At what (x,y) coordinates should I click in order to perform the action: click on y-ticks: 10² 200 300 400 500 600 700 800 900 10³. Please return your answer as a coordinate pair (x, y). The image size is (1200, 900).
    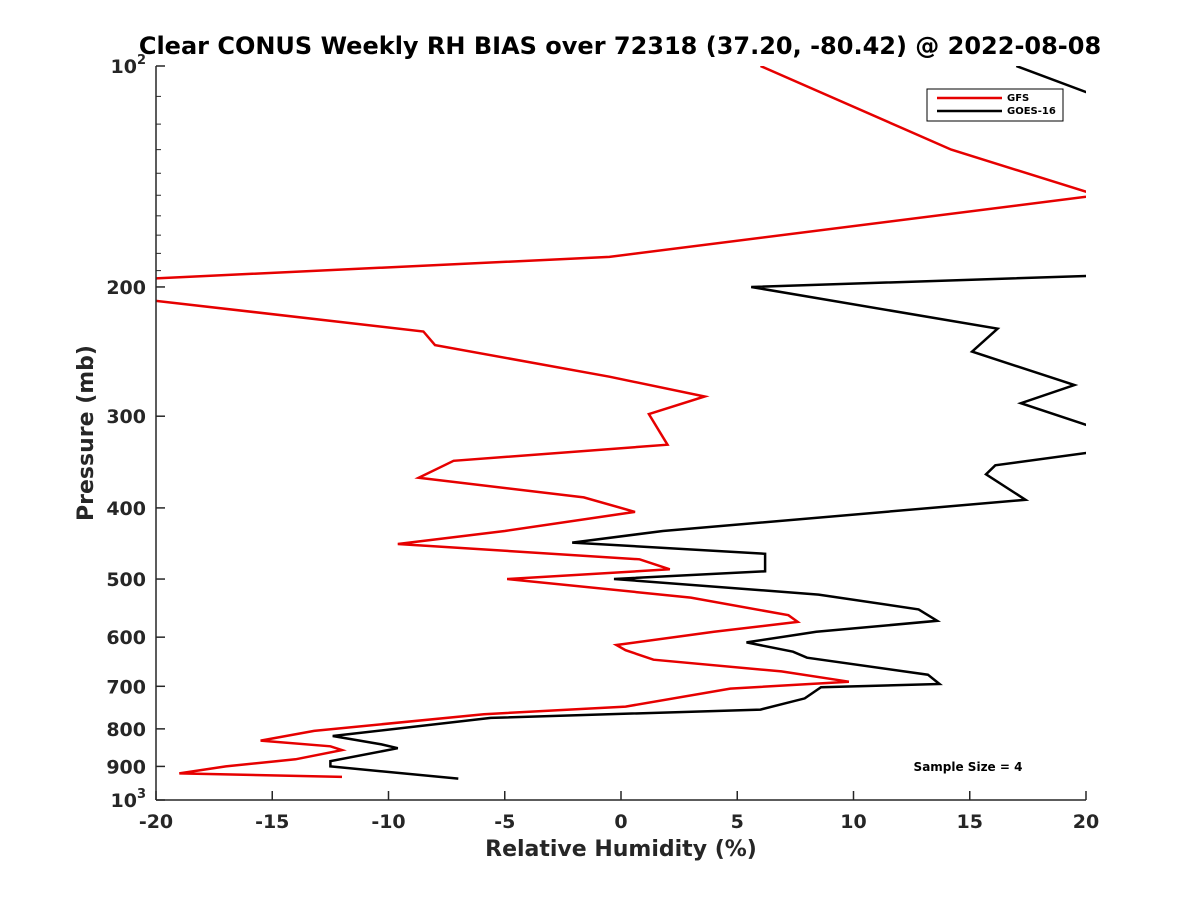
    Looking at the image, I should click on (135, 432).